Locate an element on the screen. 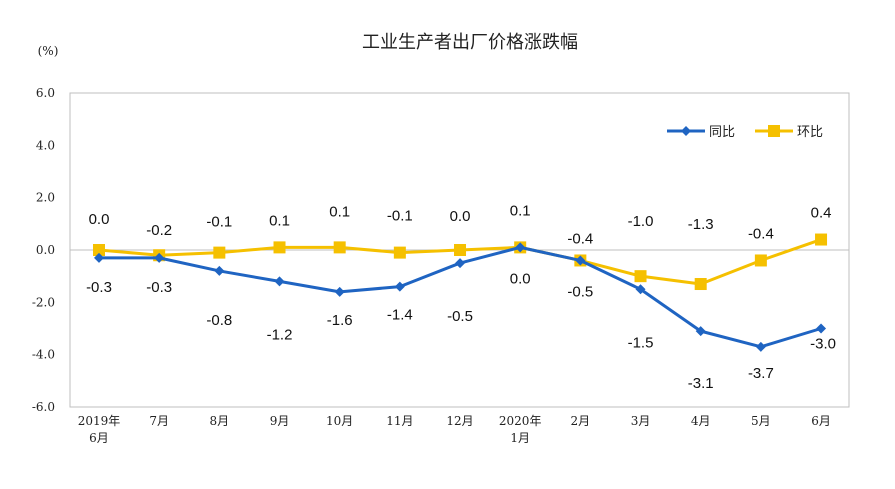 The width and height of the screenshot is (895, 489). x-tick-label: 4月 is located at coordinates (701, 421).